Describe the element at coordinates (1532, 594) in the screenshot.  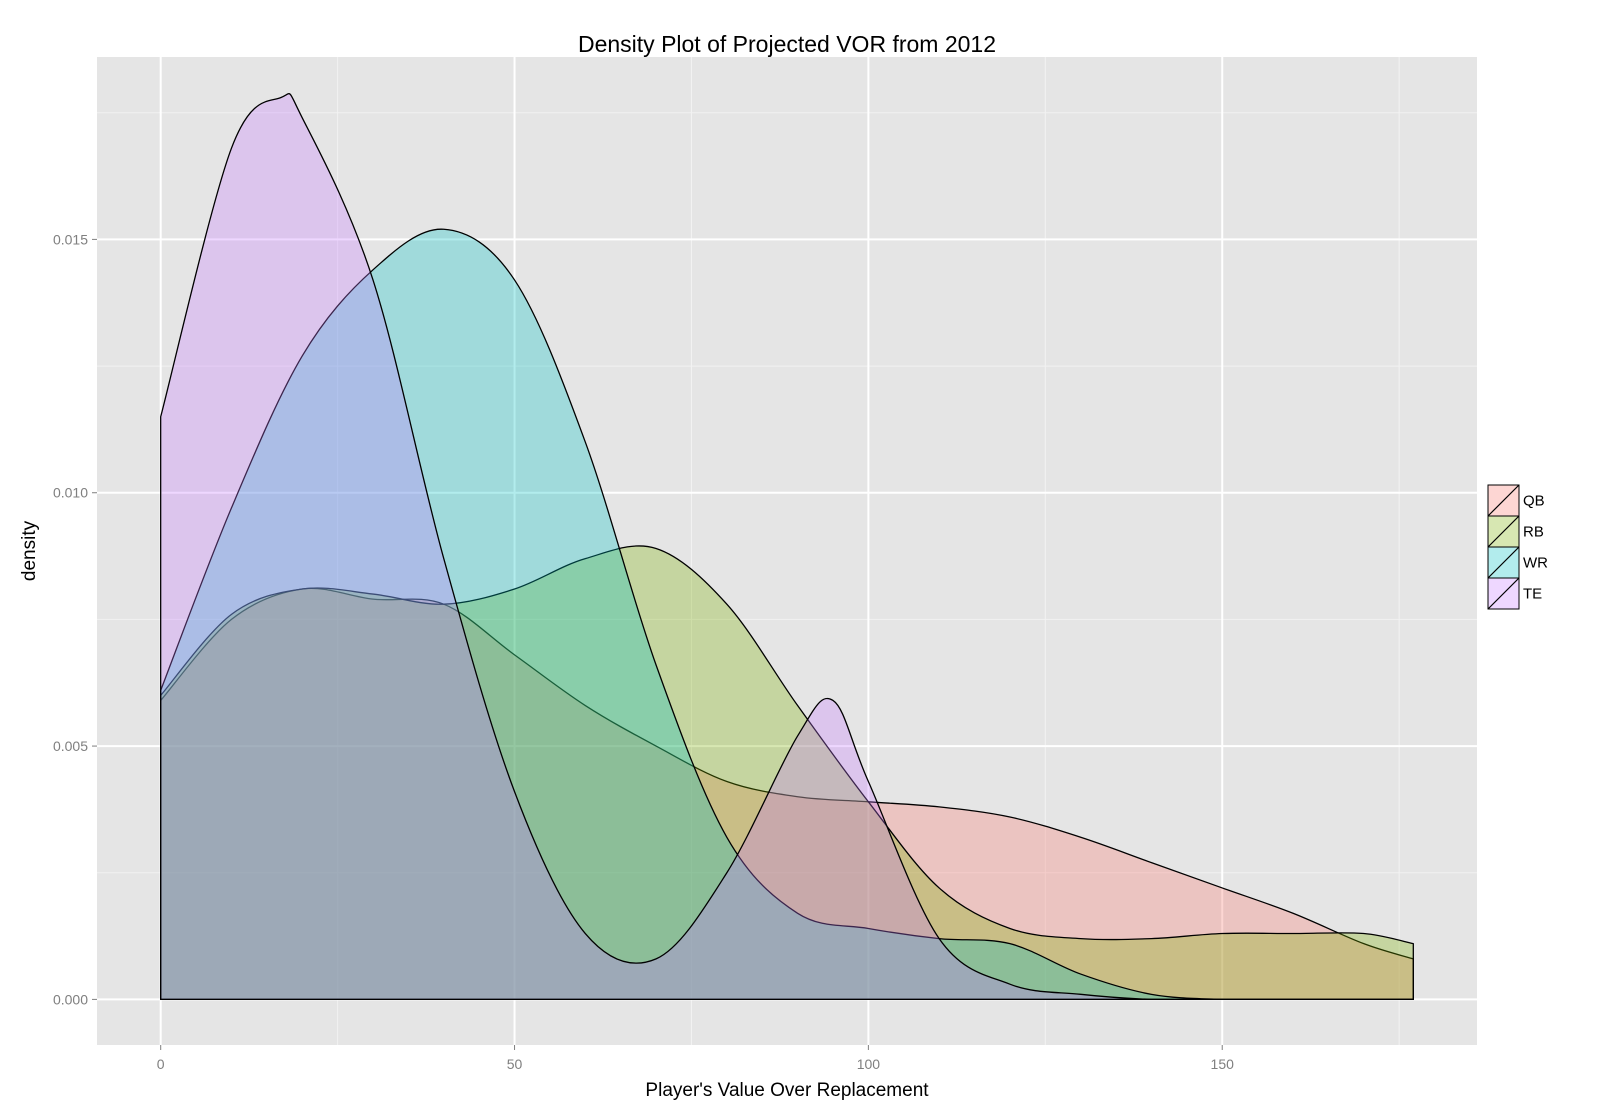
I see `legend-label-te: TE` at that location.